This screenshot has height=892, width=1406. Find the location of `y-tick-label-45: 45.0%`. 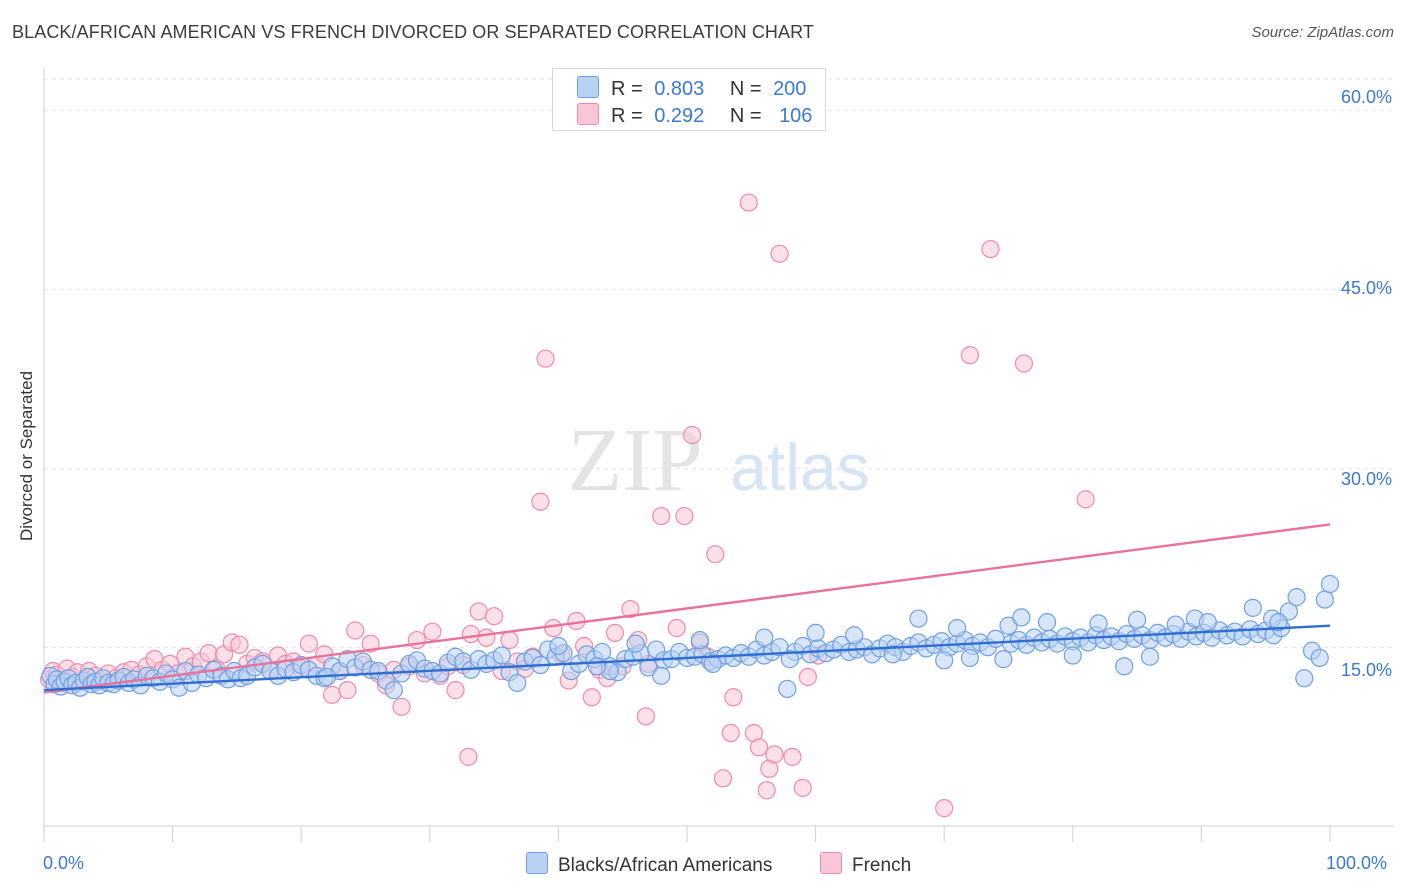

y-tick-label-45: 45.0% is located at coordinates (1366, 288).